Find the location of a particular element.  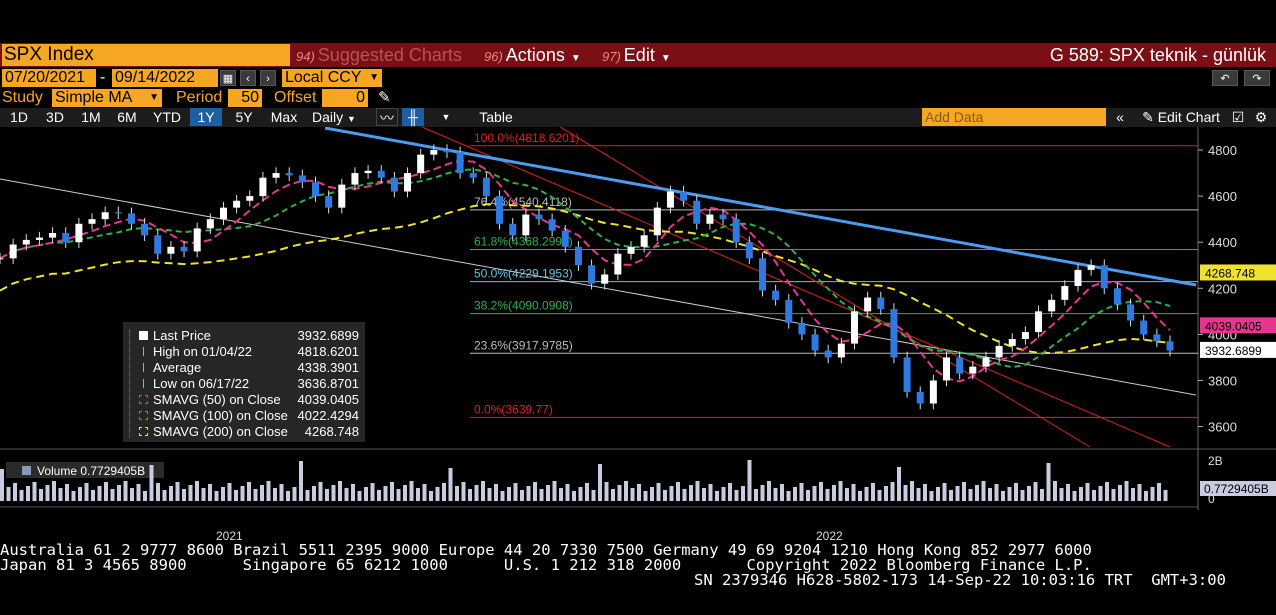

frequency-select: Daily ▼ is located at coordinates (334, 117).